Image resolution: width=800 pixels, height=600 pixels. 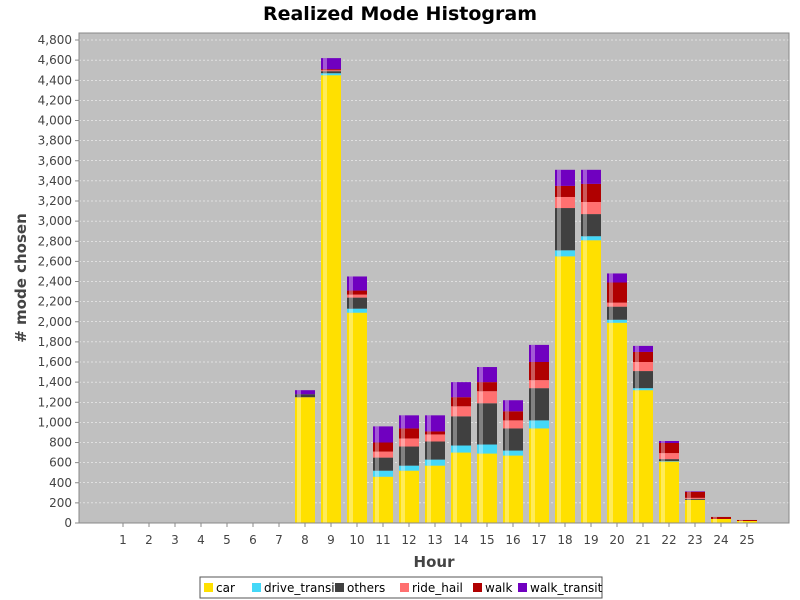 What do you see at coordinates (55, 382) in the screenshot?
I see `y-tick-label: 1,400` at bounding box center [55, 382].